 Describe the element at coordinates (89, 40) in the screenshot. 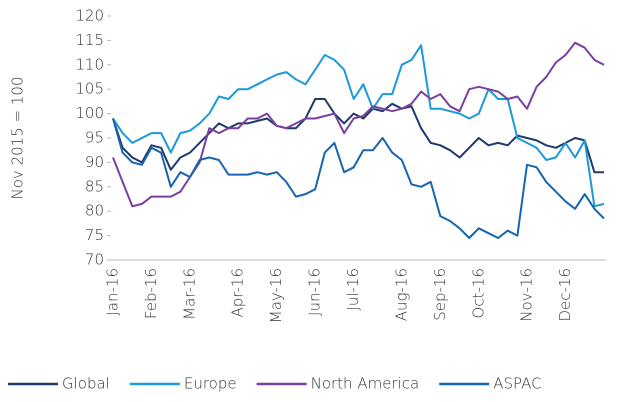

I see `y-tick-label: 115` at that location.